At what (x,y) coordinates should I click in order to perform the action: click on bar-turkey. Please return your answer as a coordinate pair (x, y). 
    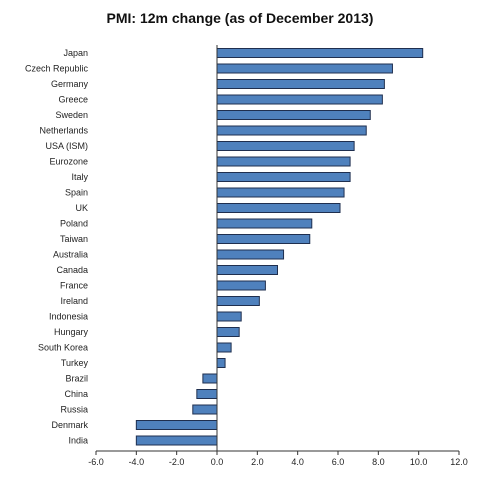
    Looking at the image, I should click on (221, 363).